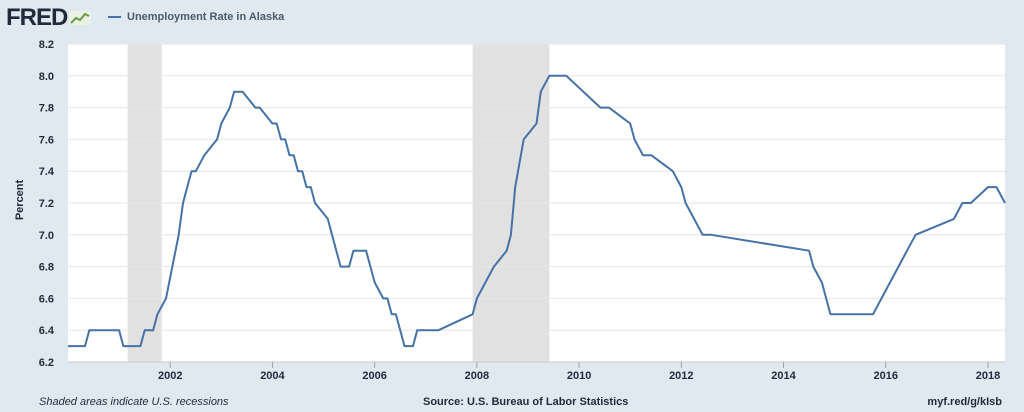 This screenshot has height=412, width=1024. What do you see at coordinates (512, 17) in the screenshot?
I see `graph-header: FRED Unemployment Rate in Alaska` at bounding box center [512, 17].